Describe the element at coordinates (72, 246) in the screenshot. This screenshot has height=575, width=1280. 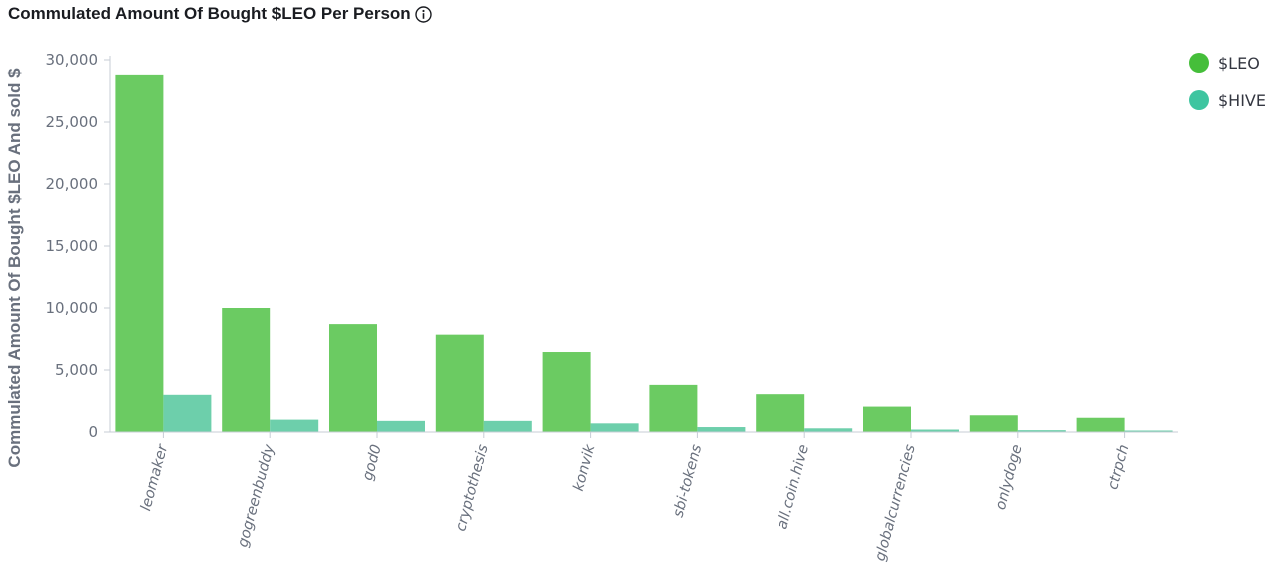
I see `y-tick-label: 15,000` at that location.